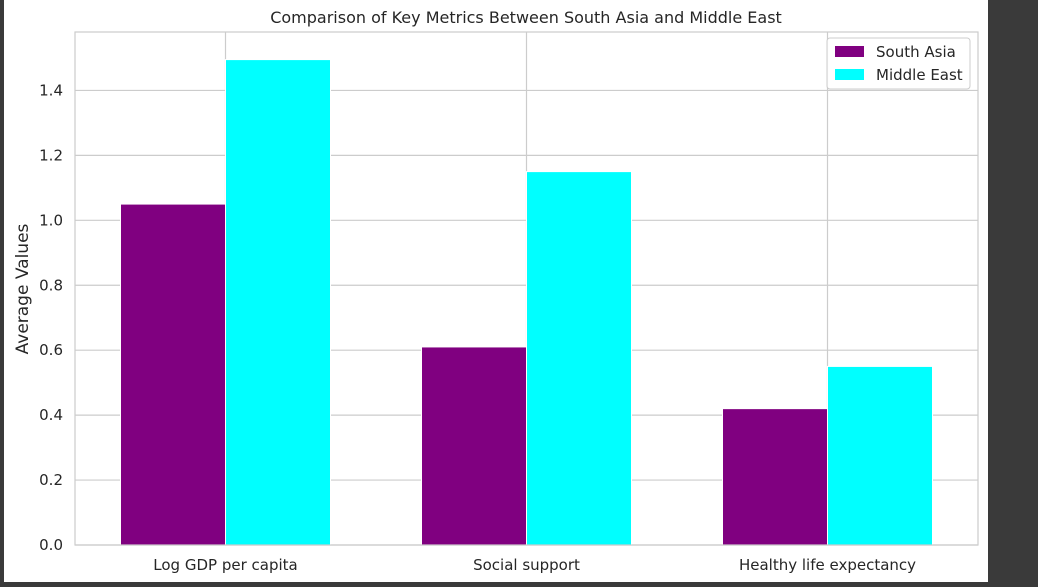  What do you see at coordinates (919, 75) in the screenshot?
I see `legend-label-middle-east: Middle East` at bounding box center [919, 75].